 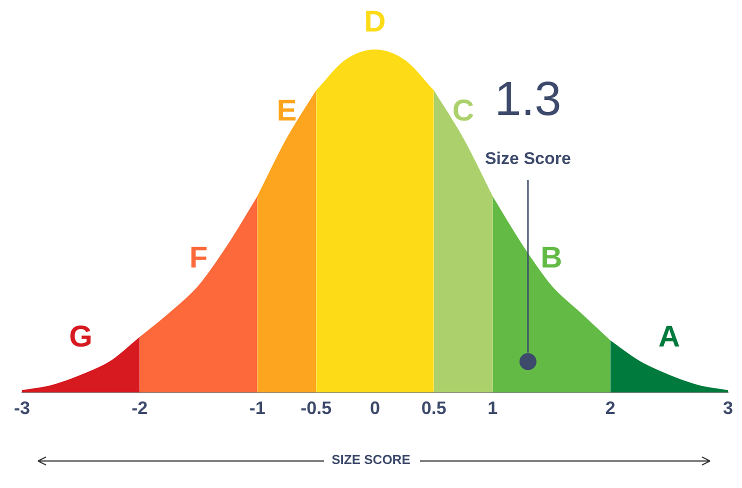 What do you see at coordinates (22, 408) in the screenshot?
I see `x-tick-label: -3` at bounding box center [22, 408].